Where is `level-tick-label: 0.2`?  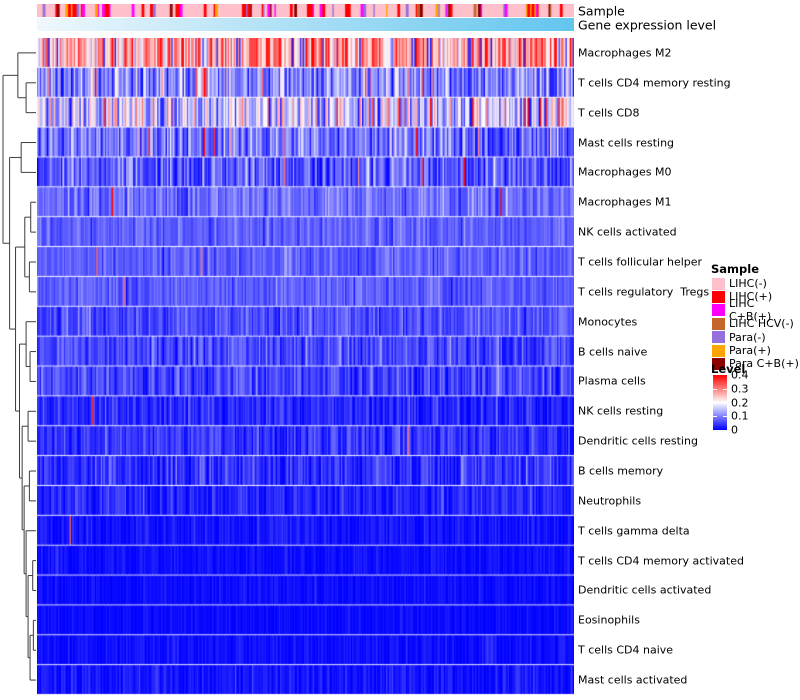 level-tick-label: 0.2 is located at coordinates (740, 402).